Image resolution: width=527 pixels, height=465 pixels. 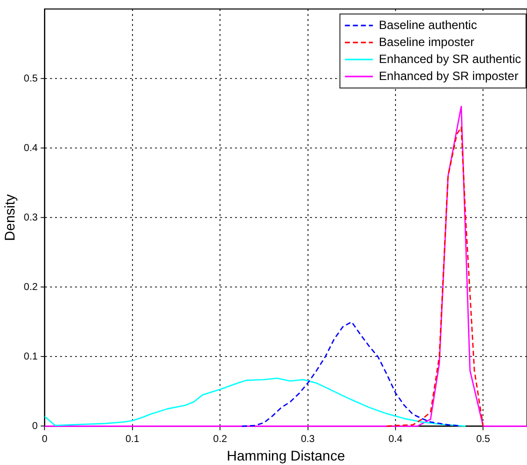 What do you see at coordinates (9, 217) in the screenshot?
I see `y-axis-title: Density` at bounding box center [9, 217].